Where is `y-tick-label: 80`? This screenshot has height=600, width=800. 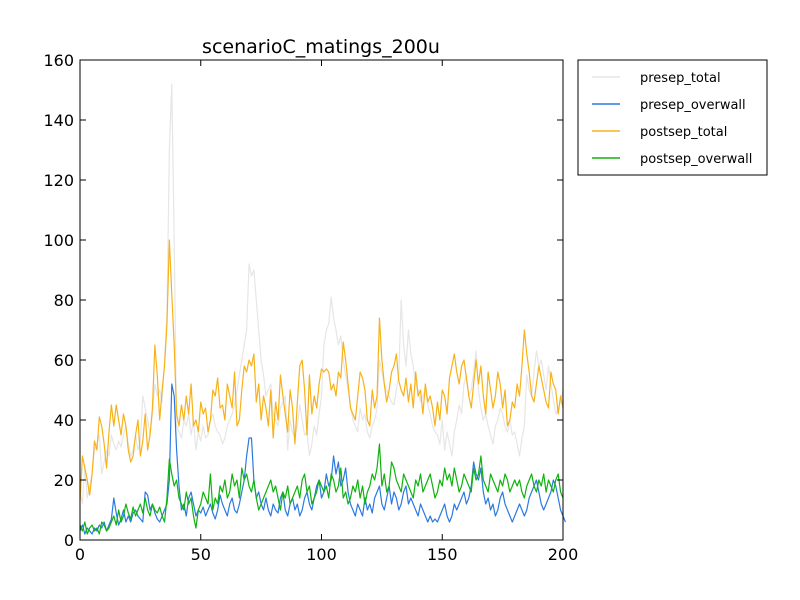
y-tick-label: 80 is located at coordinates (64, 300).